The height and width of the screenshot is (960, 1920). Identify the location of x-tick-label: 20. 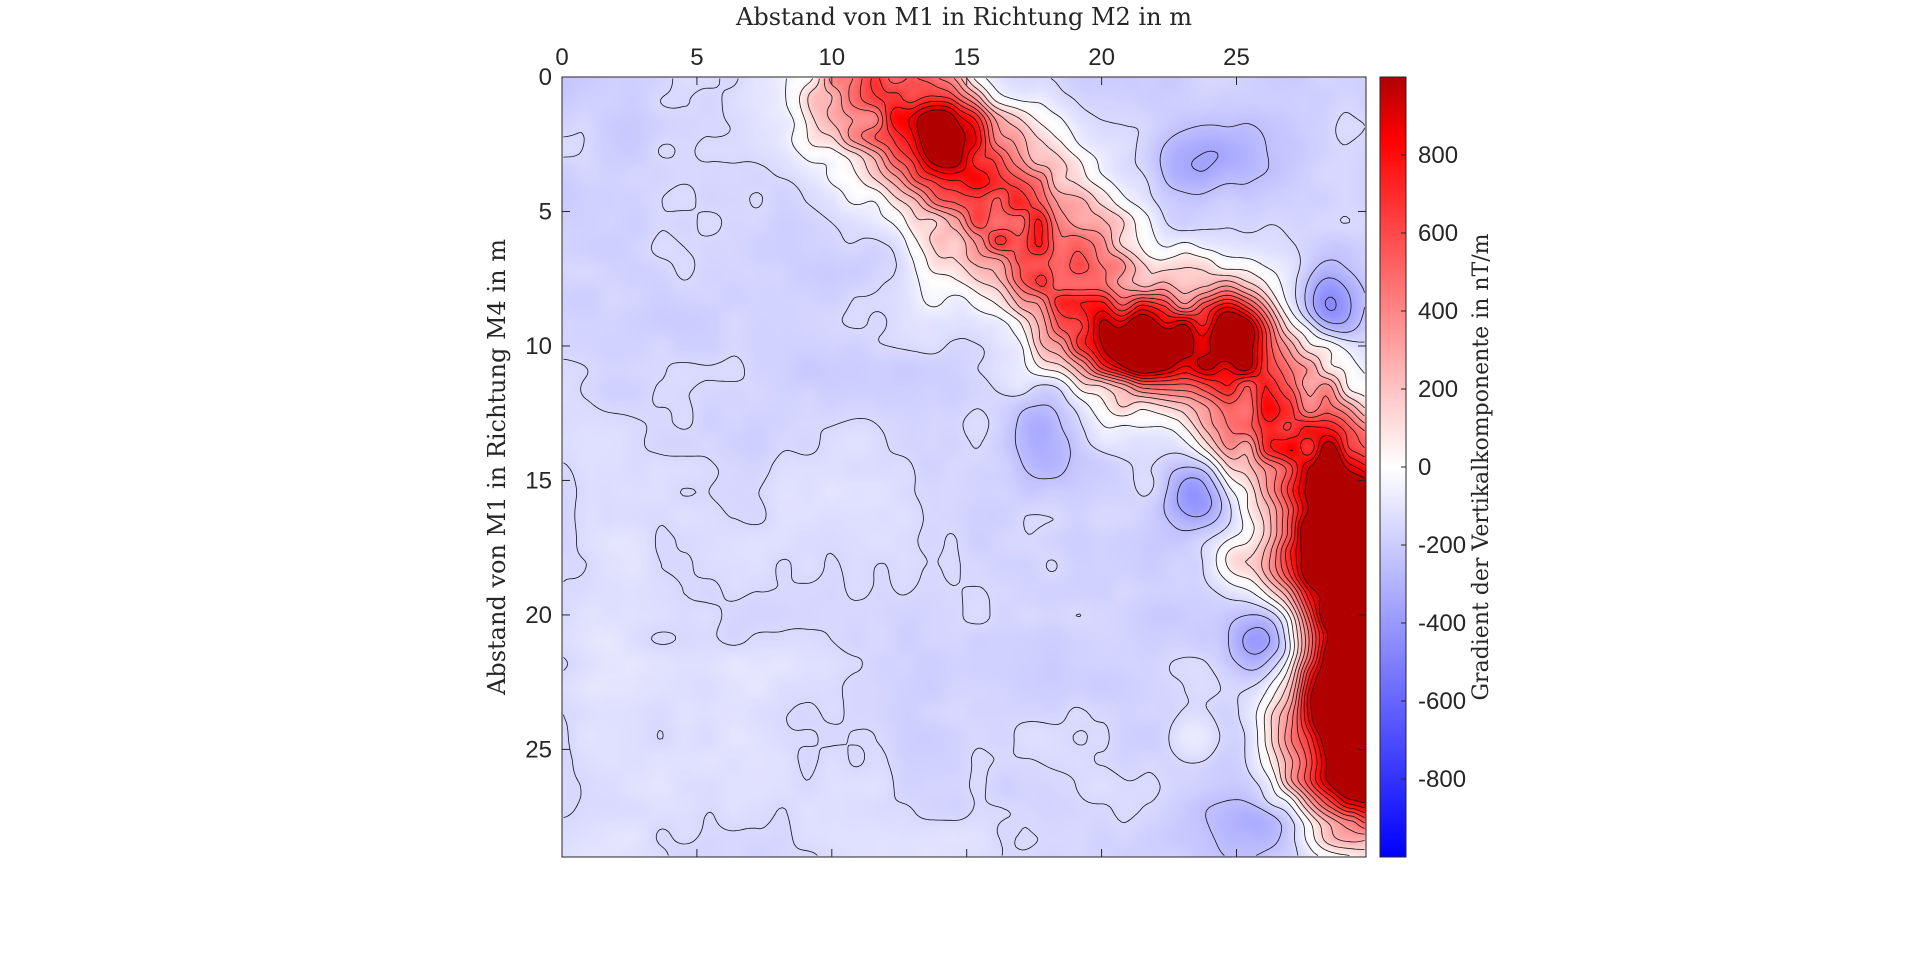
(1101, 57).